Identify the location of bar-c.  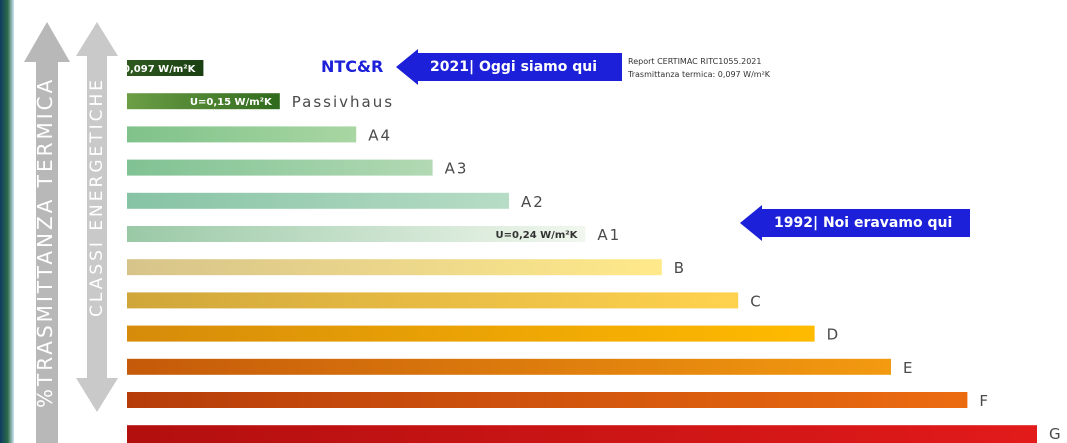
(433, 300).